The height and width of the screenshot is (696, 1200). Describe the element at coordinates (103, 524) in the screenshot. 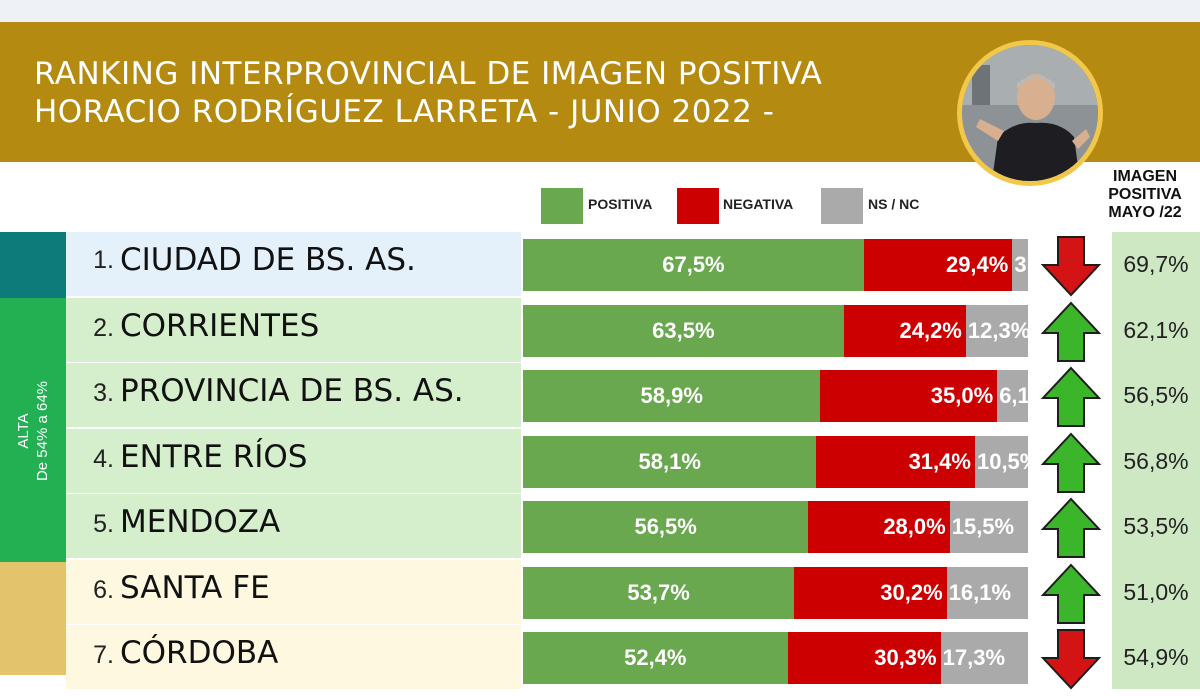

I see `row-rank: 5.` at that location.